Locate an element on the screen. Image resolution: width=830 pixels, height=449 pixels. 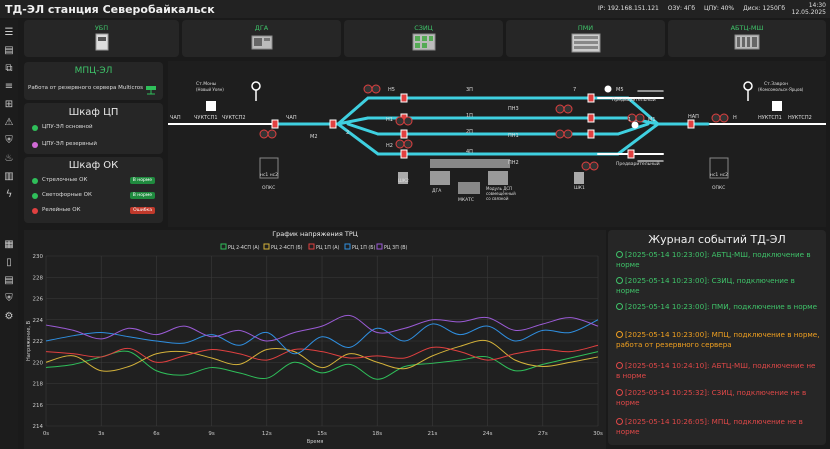
device-pmi: ПМИ is located at coordinates (585, 38).